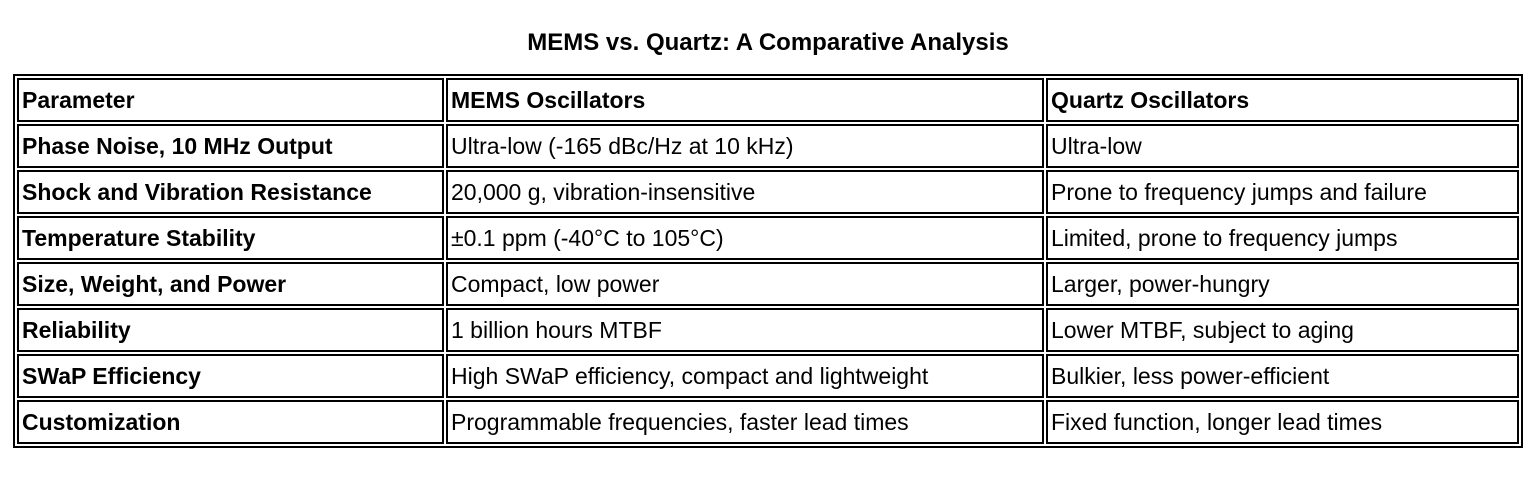  I want to click on value-cell: ±0.1 ppm (-40°C to 105°C), so click(745, 238).